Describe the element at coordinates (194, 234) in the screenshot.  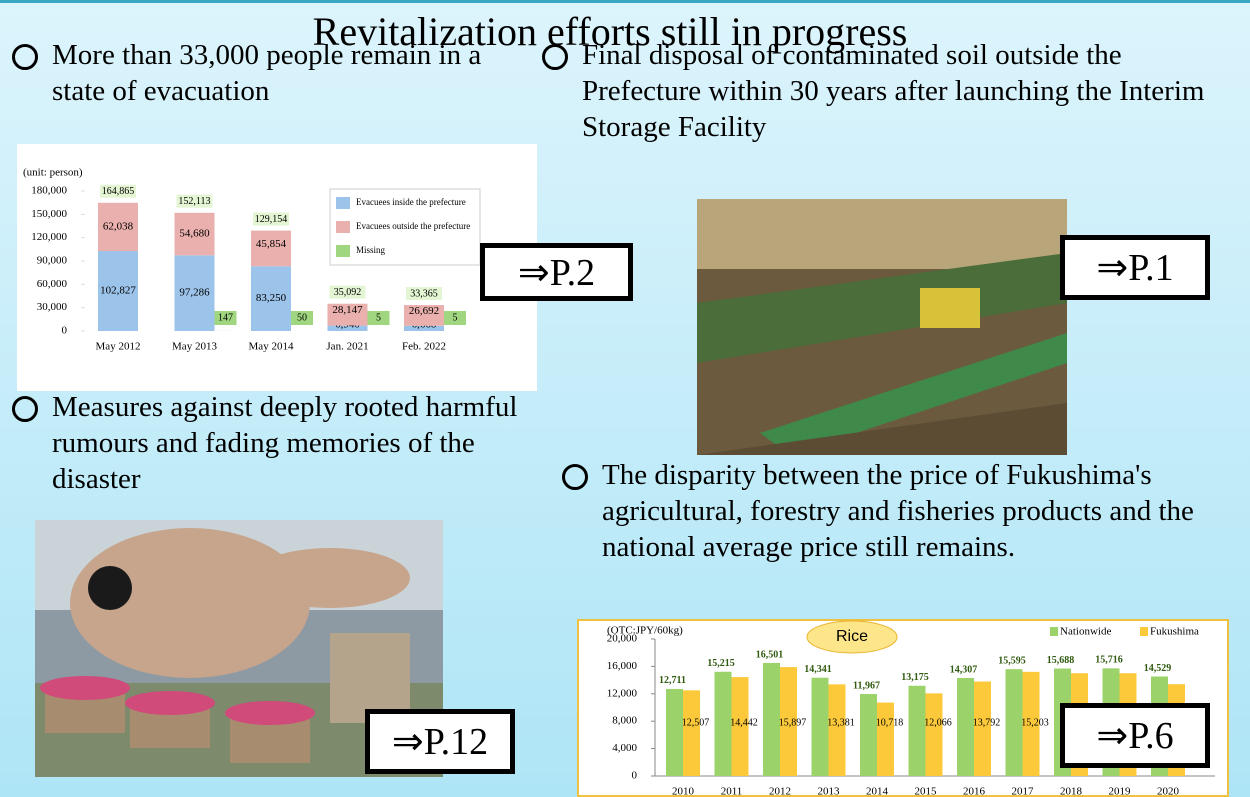
I see `value-label: 54,680` at that location.